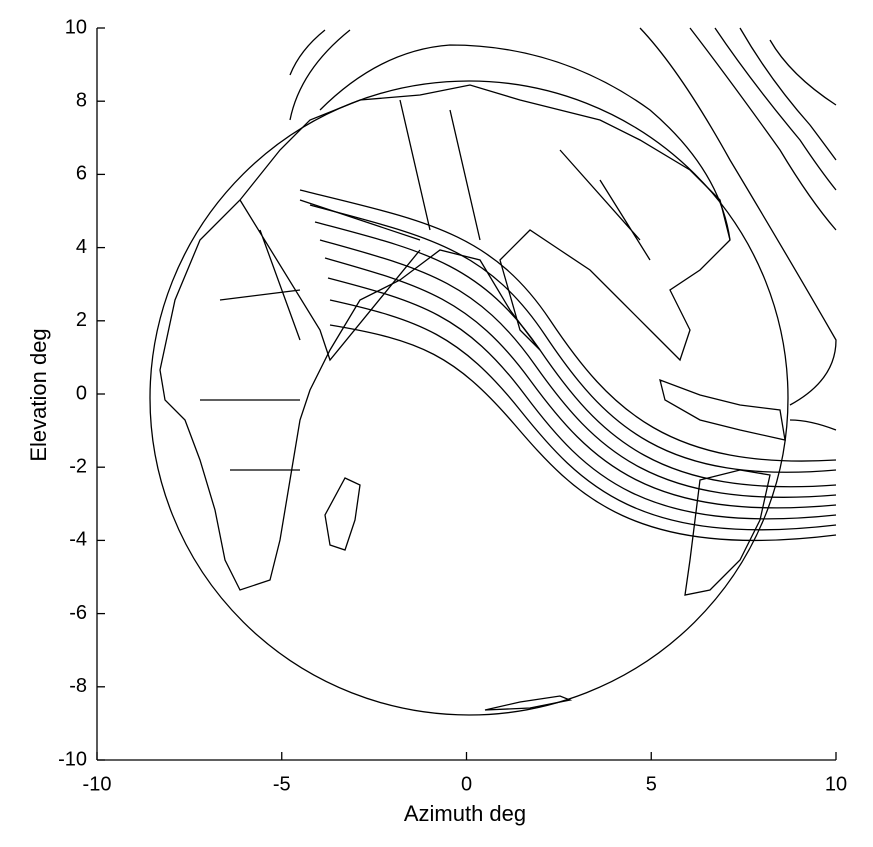 The image size is (873, 847). I want to click on australia, so click(727, 532).